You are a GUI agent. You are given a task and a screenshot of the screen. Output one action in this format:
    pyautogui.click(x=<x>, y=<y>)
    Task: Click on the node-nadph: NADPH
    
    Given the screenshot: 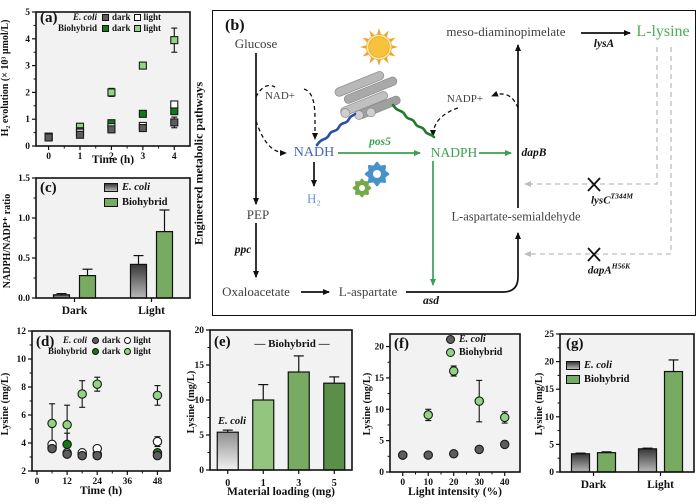 What is the action you would take?
    pyautogui.click(x=454, y=152)
    